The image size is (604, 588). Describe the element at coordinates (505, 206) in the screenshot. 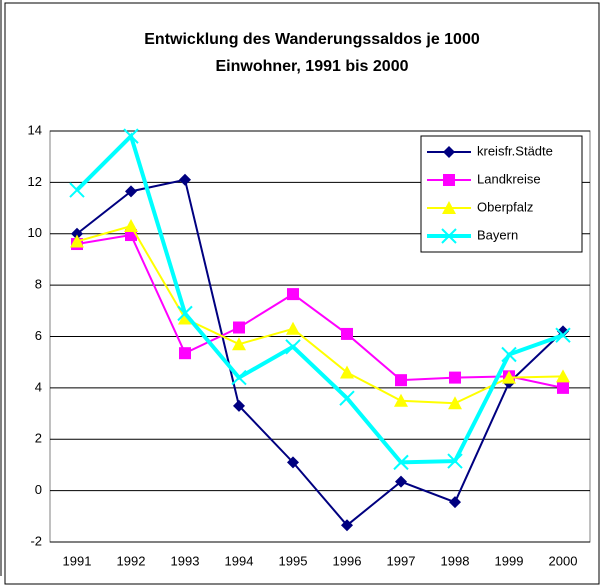

I see `legend-label: Oberpfalz` at that location.